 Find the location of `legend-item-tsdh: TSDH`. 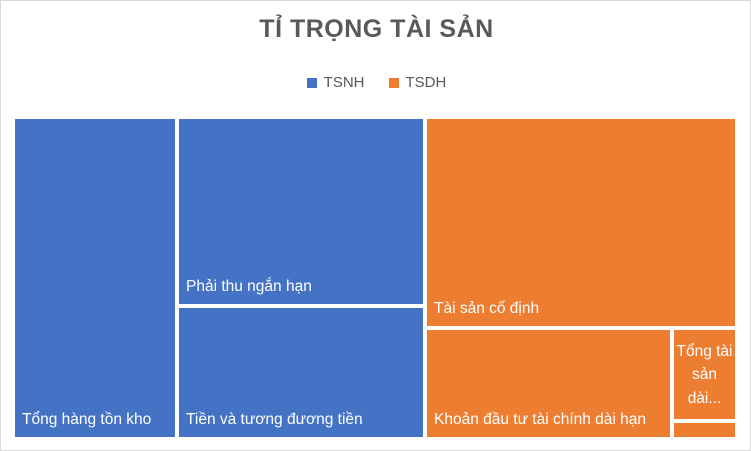

legend-item-tsdh: TSDH is located at coordinates (417, 82).